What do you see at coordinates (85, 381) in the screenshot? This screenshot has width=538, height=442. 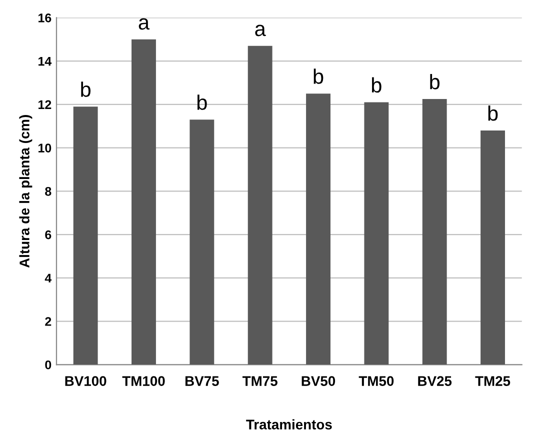 I see `x-tick-label: BV100` at bounding box center [85, 381].